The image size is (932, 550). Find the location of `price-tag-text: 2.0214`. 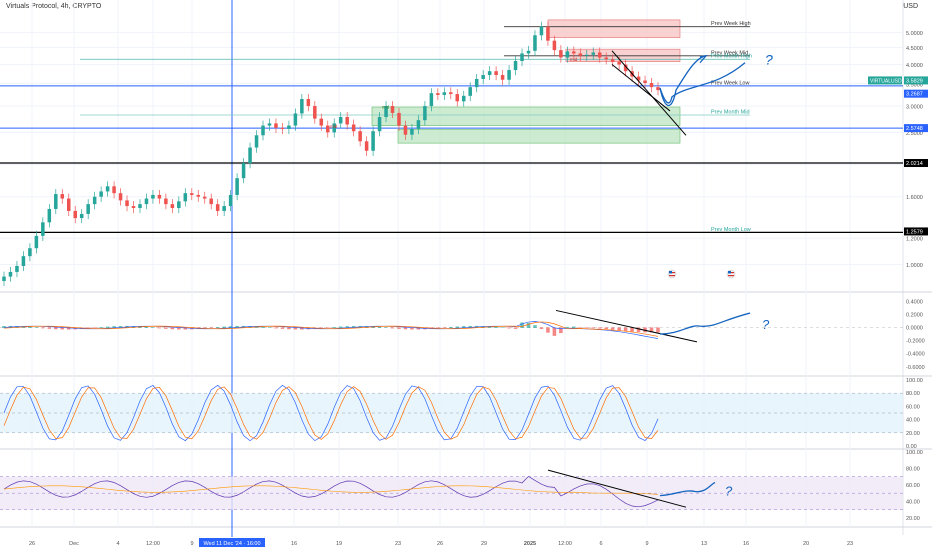

price-tag-text: 2.0214 is located at coordinates (914, 164).